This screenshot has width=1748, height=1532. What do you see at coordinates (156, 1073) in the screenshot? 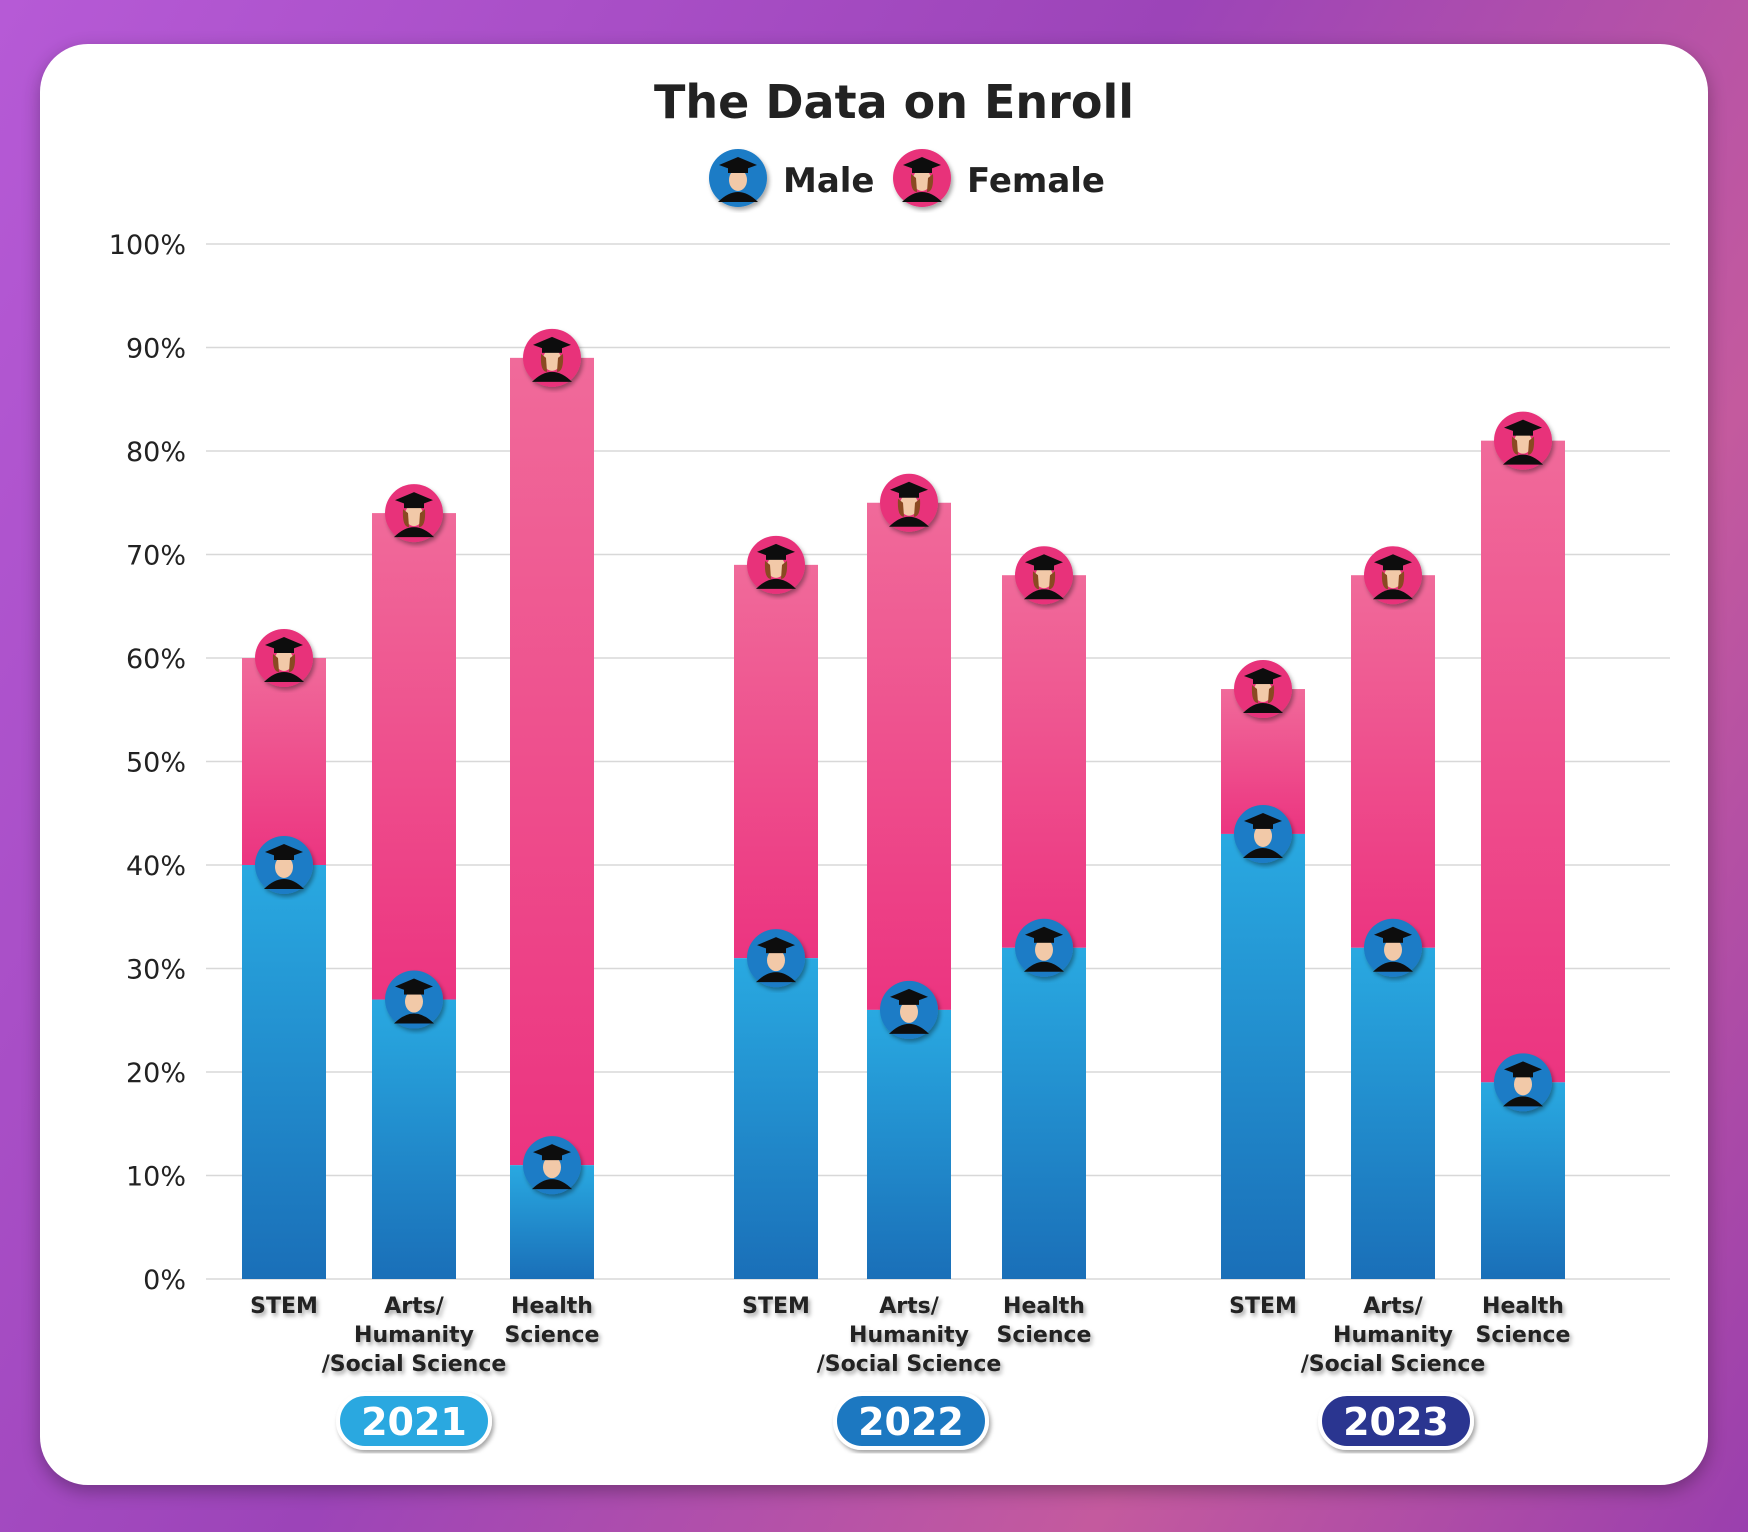
I see `y-tick-label: 20%` at bounding box center [156, 1073].